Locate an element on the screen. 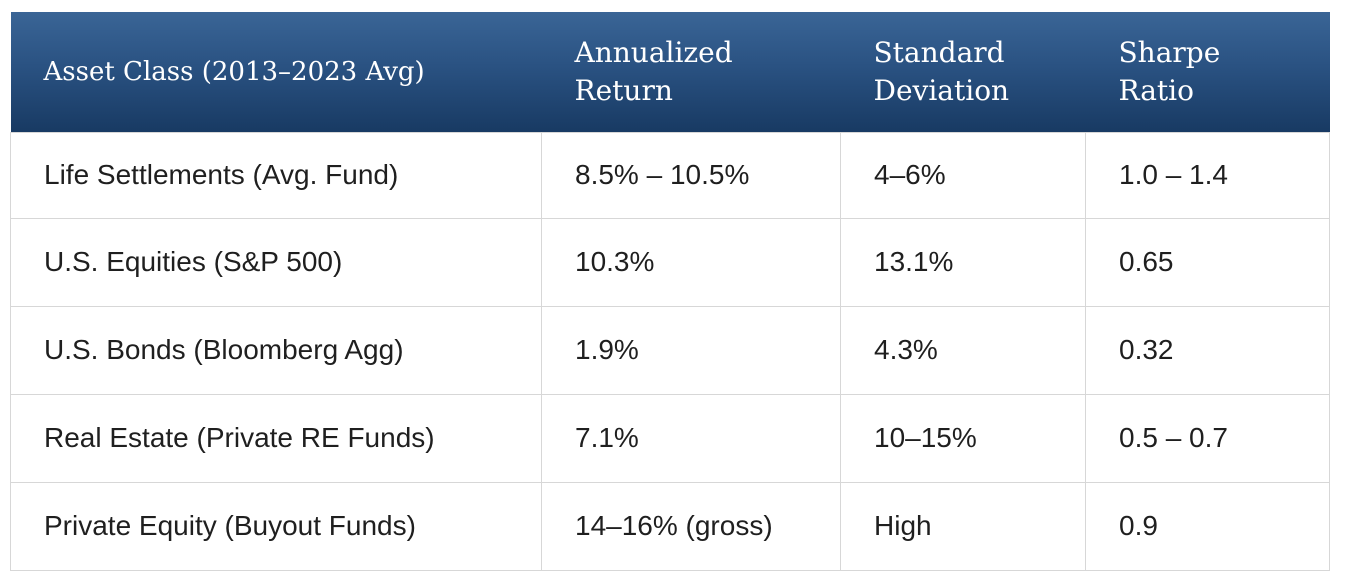 Image resolution: width=1346 pixels, height=582 pixels. cell-standard-deviation: 13.1% is located at coordinates (963, 262).